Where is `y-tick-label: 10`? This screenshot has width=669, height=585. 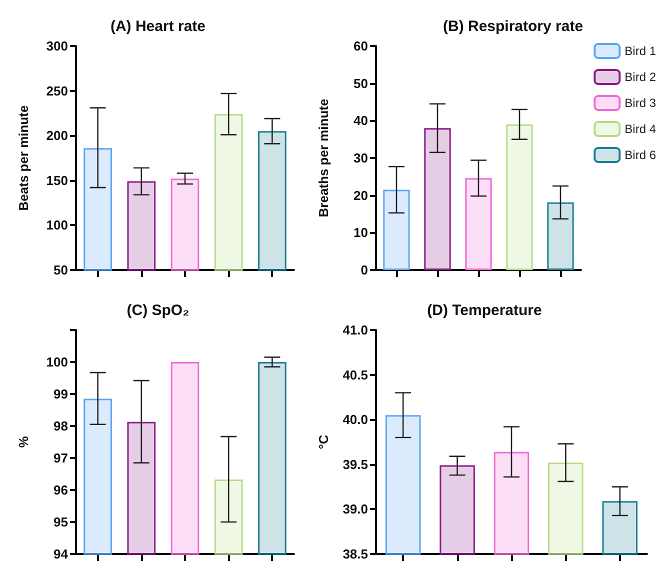 y-tick-label: 10 is located at coordinates (361, 232).